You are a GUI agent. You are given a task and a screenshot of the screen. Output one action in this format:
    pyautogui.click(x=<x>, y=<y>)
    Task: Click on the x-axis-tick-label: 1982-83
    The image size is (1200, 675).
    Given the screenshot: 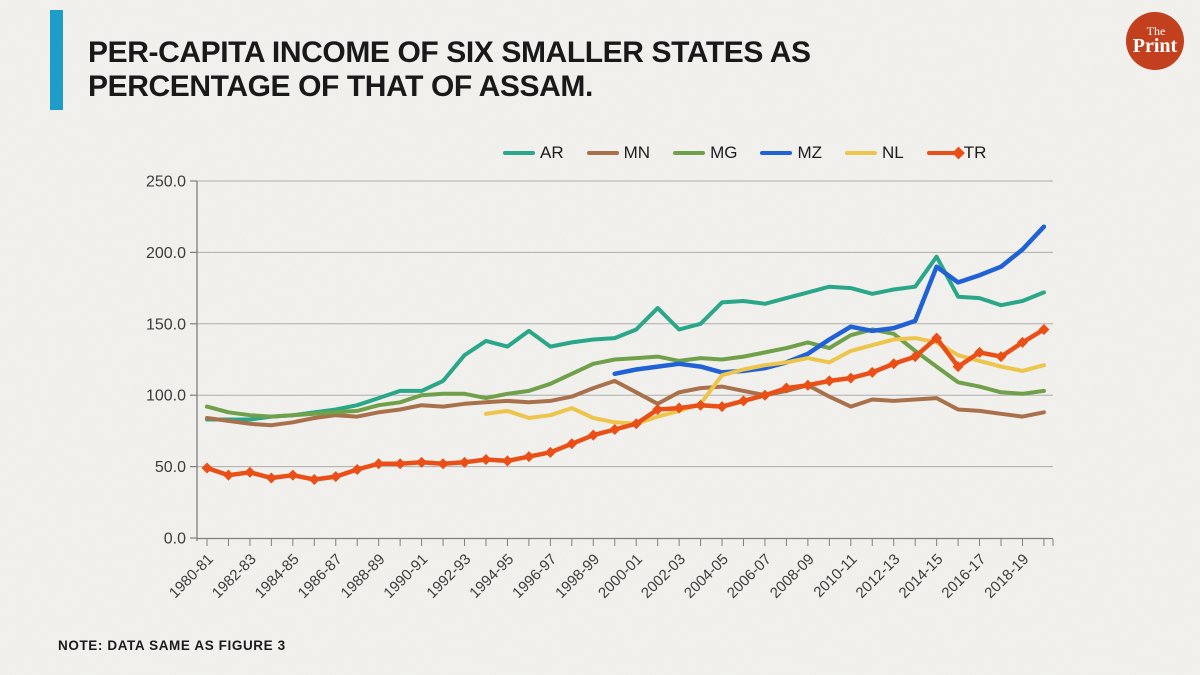 What is the action you would take?
    pyautogui.click(x=234, y=576)
    